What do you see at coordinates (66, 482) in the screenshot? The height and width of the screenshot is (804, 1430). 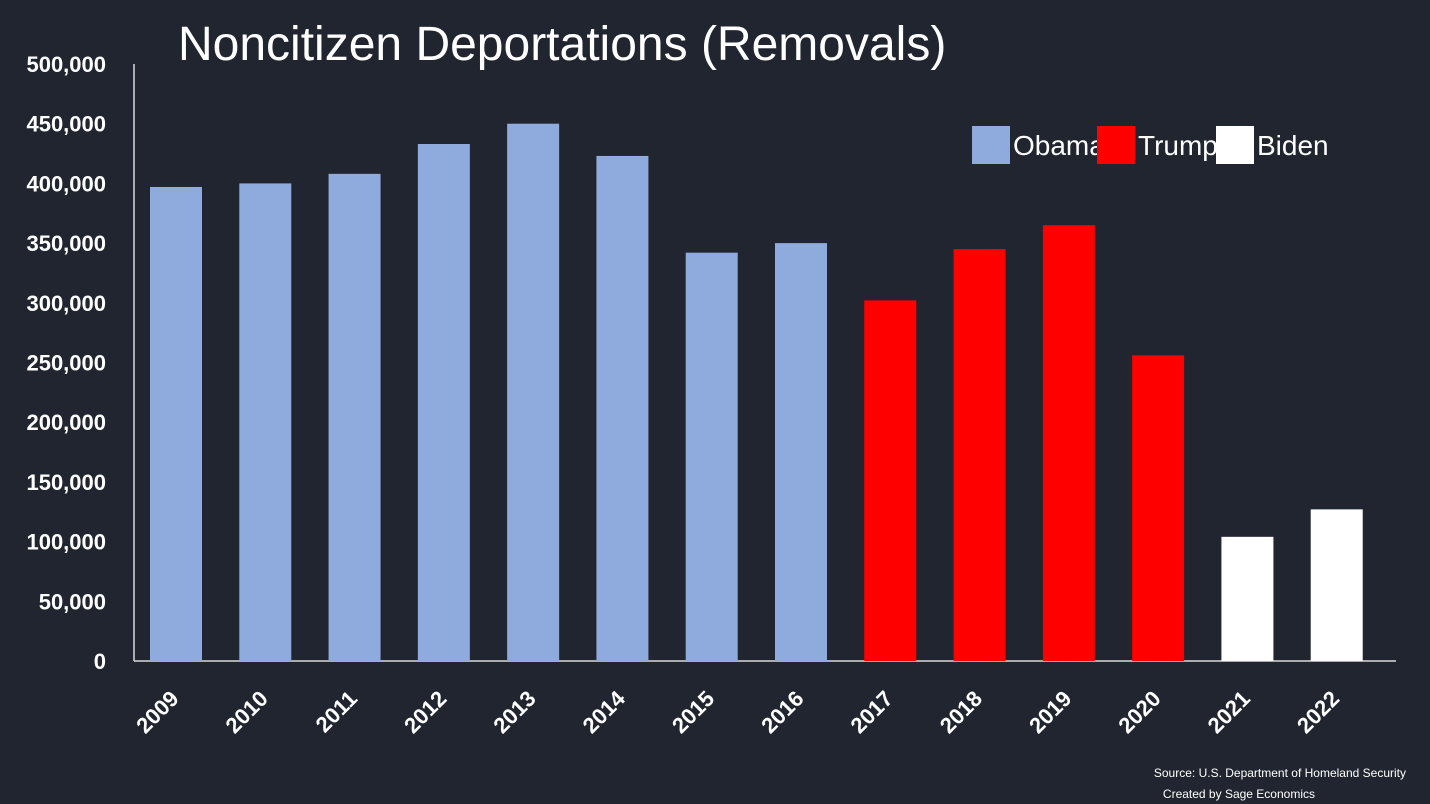 I see `y-tick-label: 150,000` at bounding box center [66, 482].